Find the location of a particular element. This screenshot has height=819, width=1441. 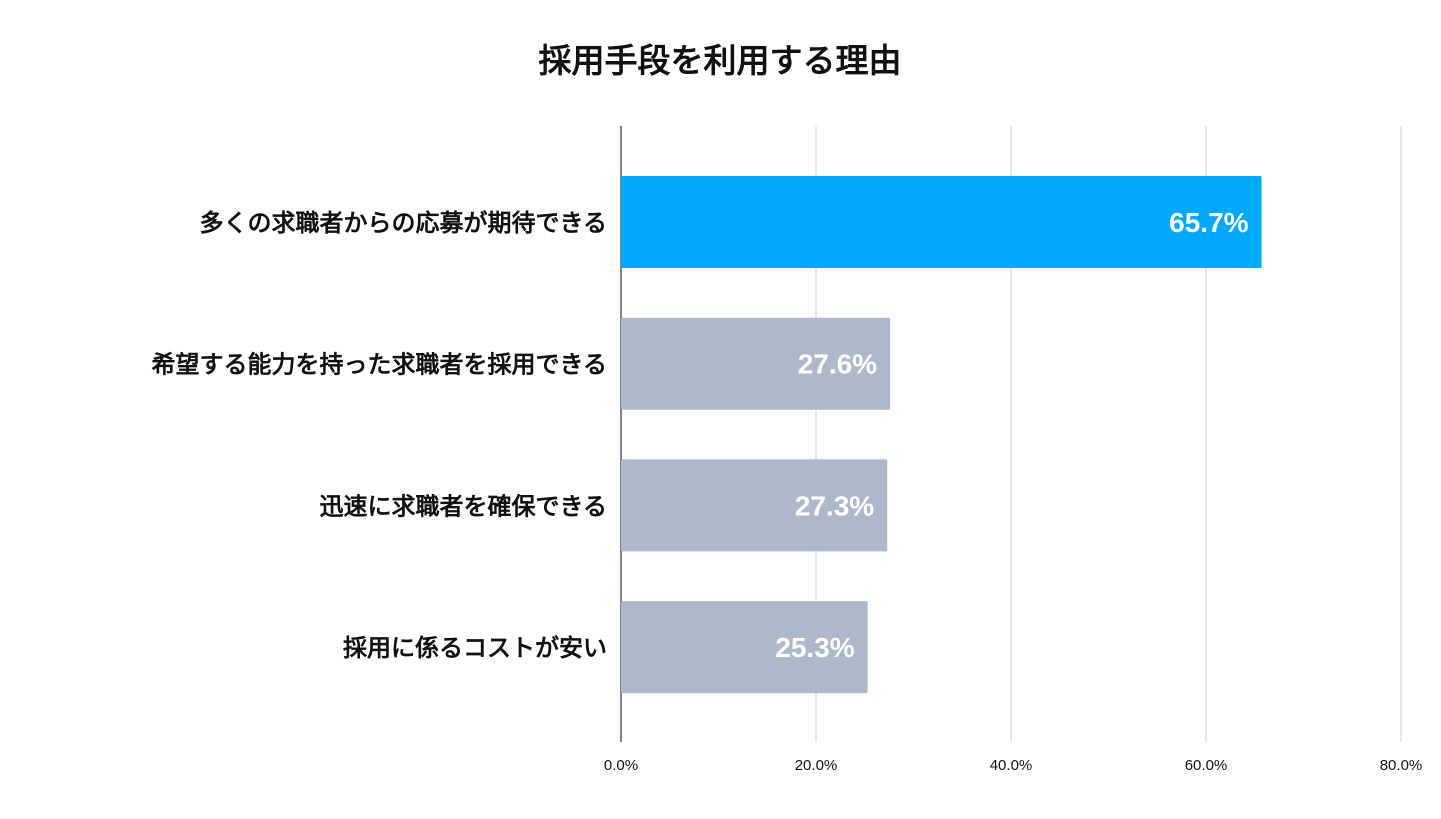

category-label: 多くの求職者からの応募が期待できる is located at coordinates (403, 223).